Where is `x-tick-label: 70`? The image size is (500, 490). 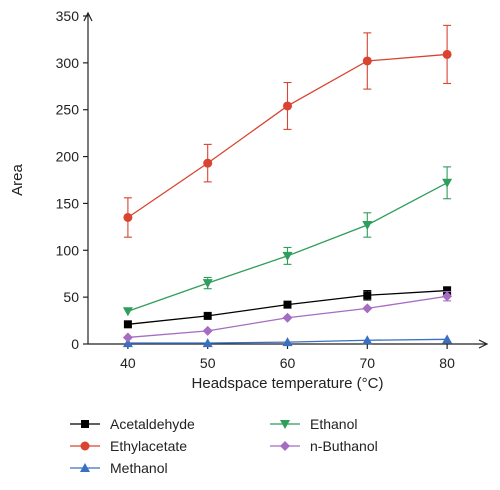
x-tick-label: 70 is located at coordinates (368, 363).